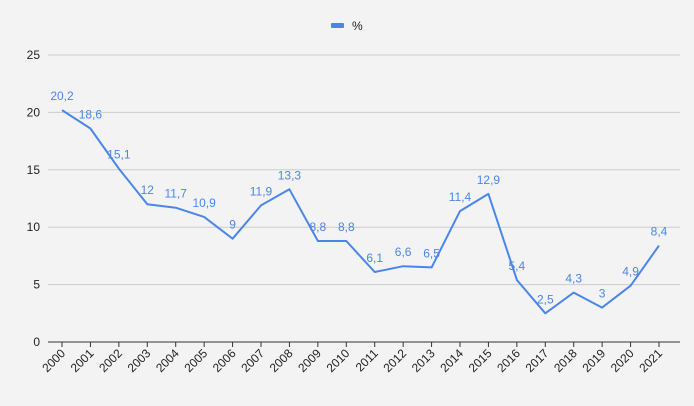 This screenshot has width=694, height=406. What do you see at coordinates (565, 360) in the screenshot?
I see `x-tick-label: 2018` at bounding box center [565, 360].